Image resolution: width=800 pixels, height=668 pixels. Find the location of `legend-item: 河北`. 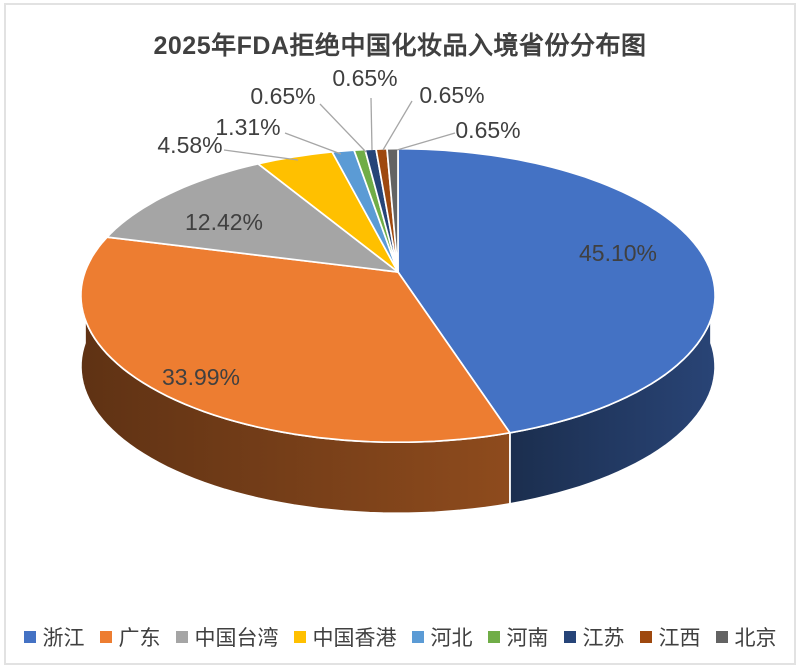

legend-item: 河北 is located at coordinates (442, 637).